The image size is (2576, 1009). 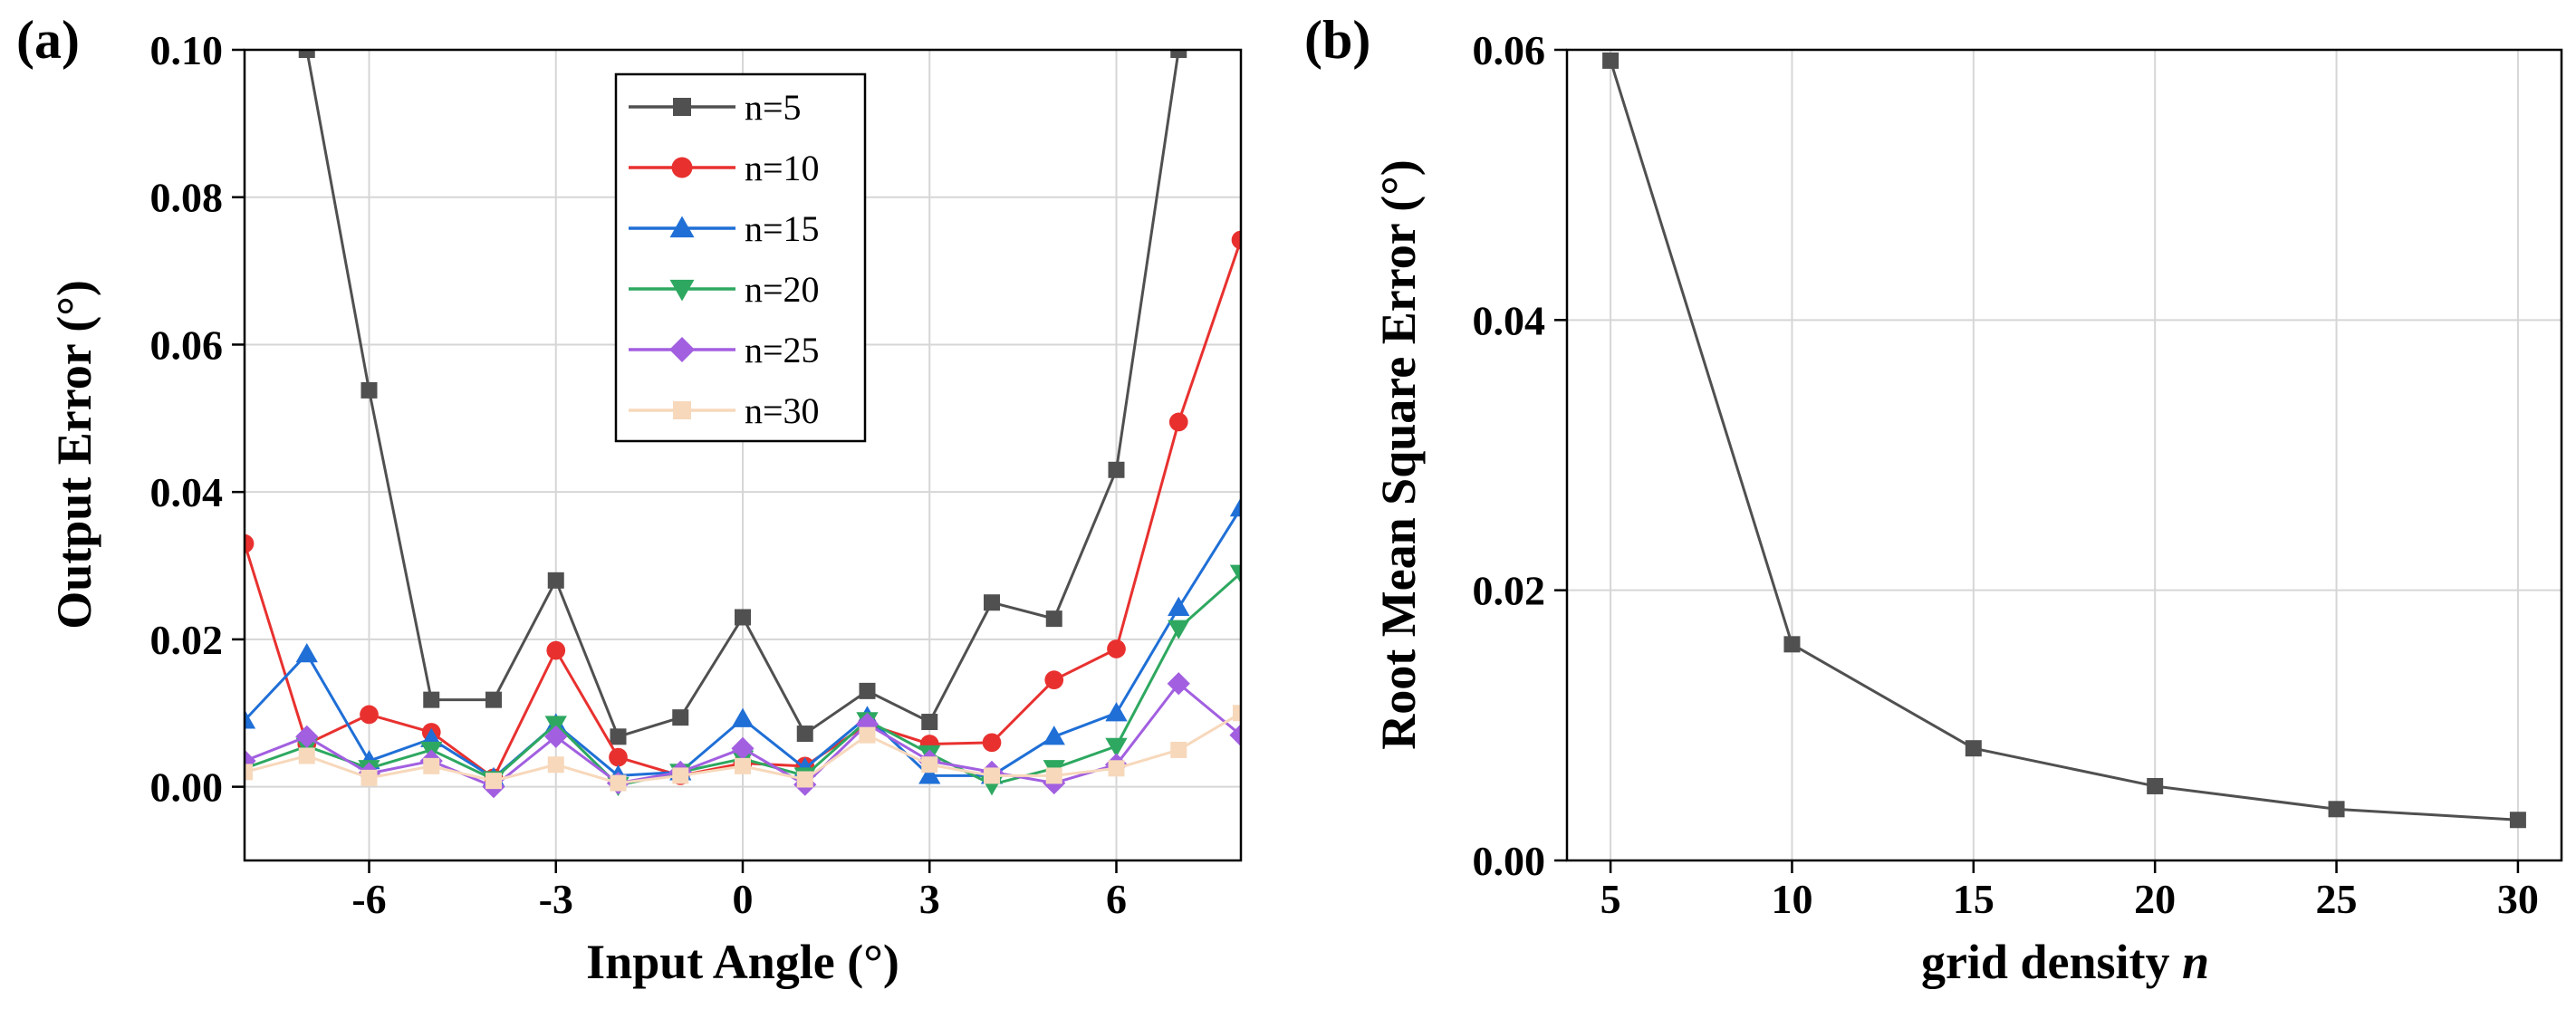 I want to click on panel-a-y-axis-label: Output Error (°), so click(x=74, y=455).